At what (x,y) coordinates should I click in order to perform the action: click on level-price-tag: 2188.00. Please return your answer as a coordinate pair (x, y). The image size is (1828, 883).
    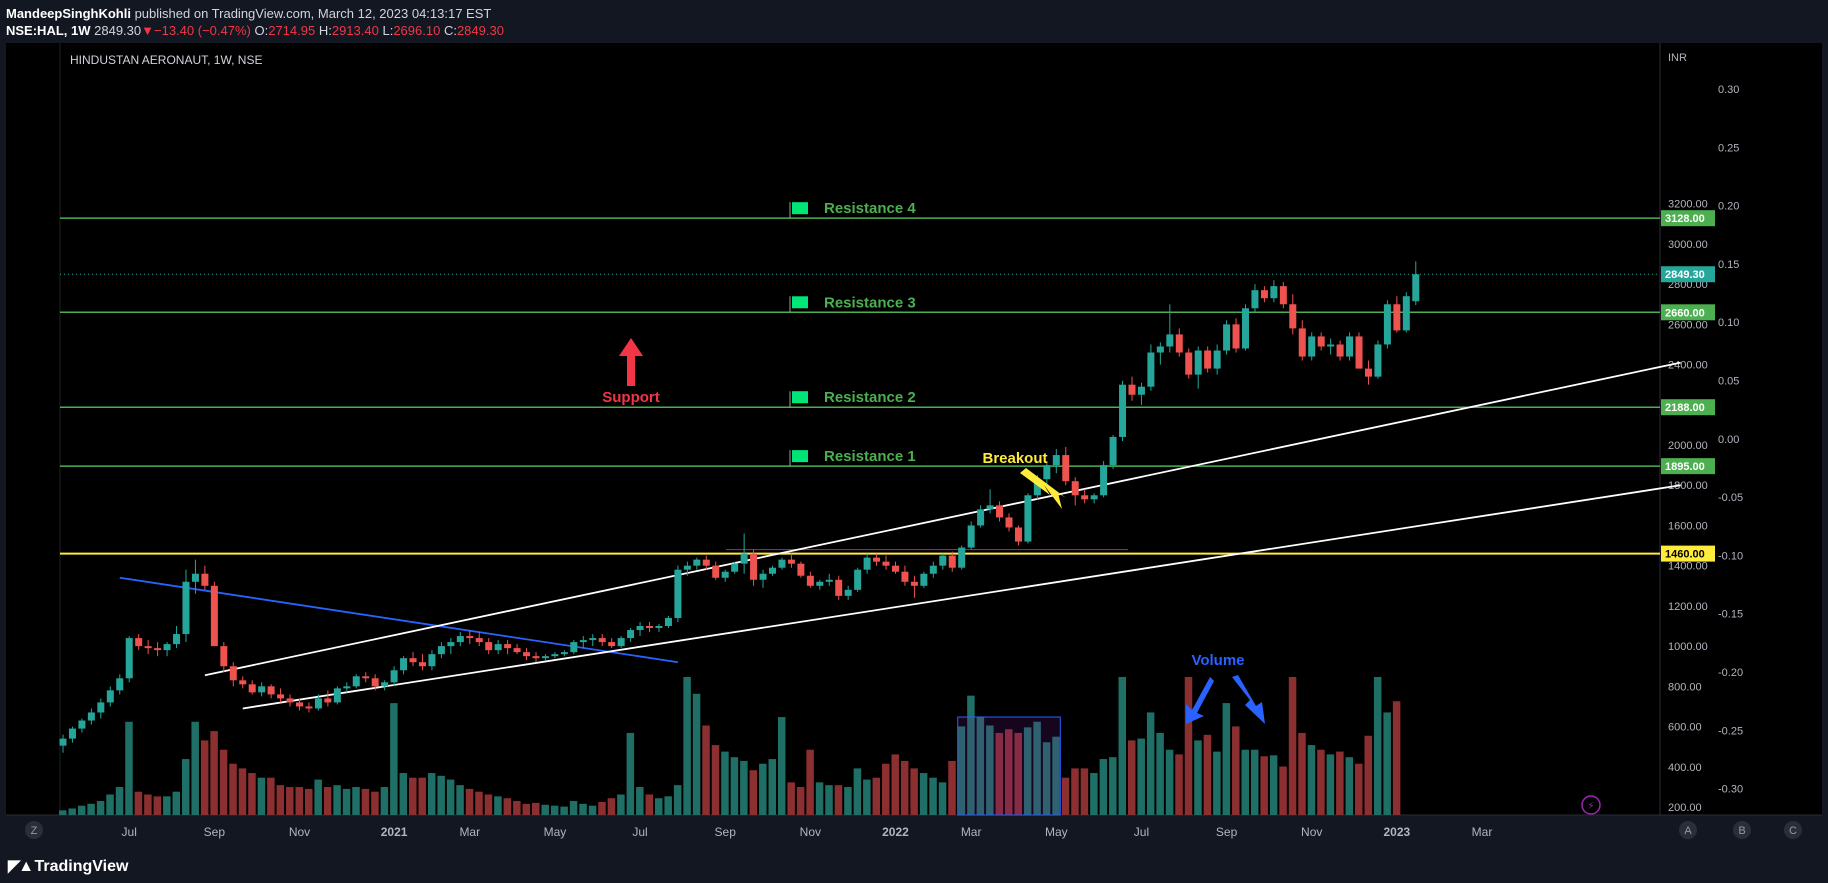
    Looking at the image, I should click on (1685, 408).